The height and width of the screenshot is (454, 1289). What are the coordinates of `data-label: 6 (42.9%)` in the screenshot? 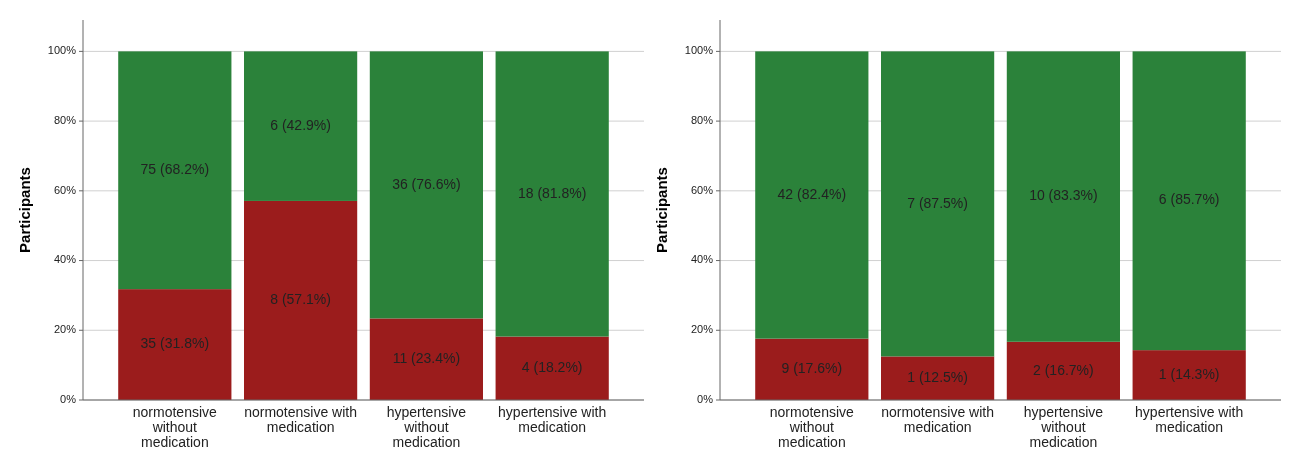 It's located at (300, 124).